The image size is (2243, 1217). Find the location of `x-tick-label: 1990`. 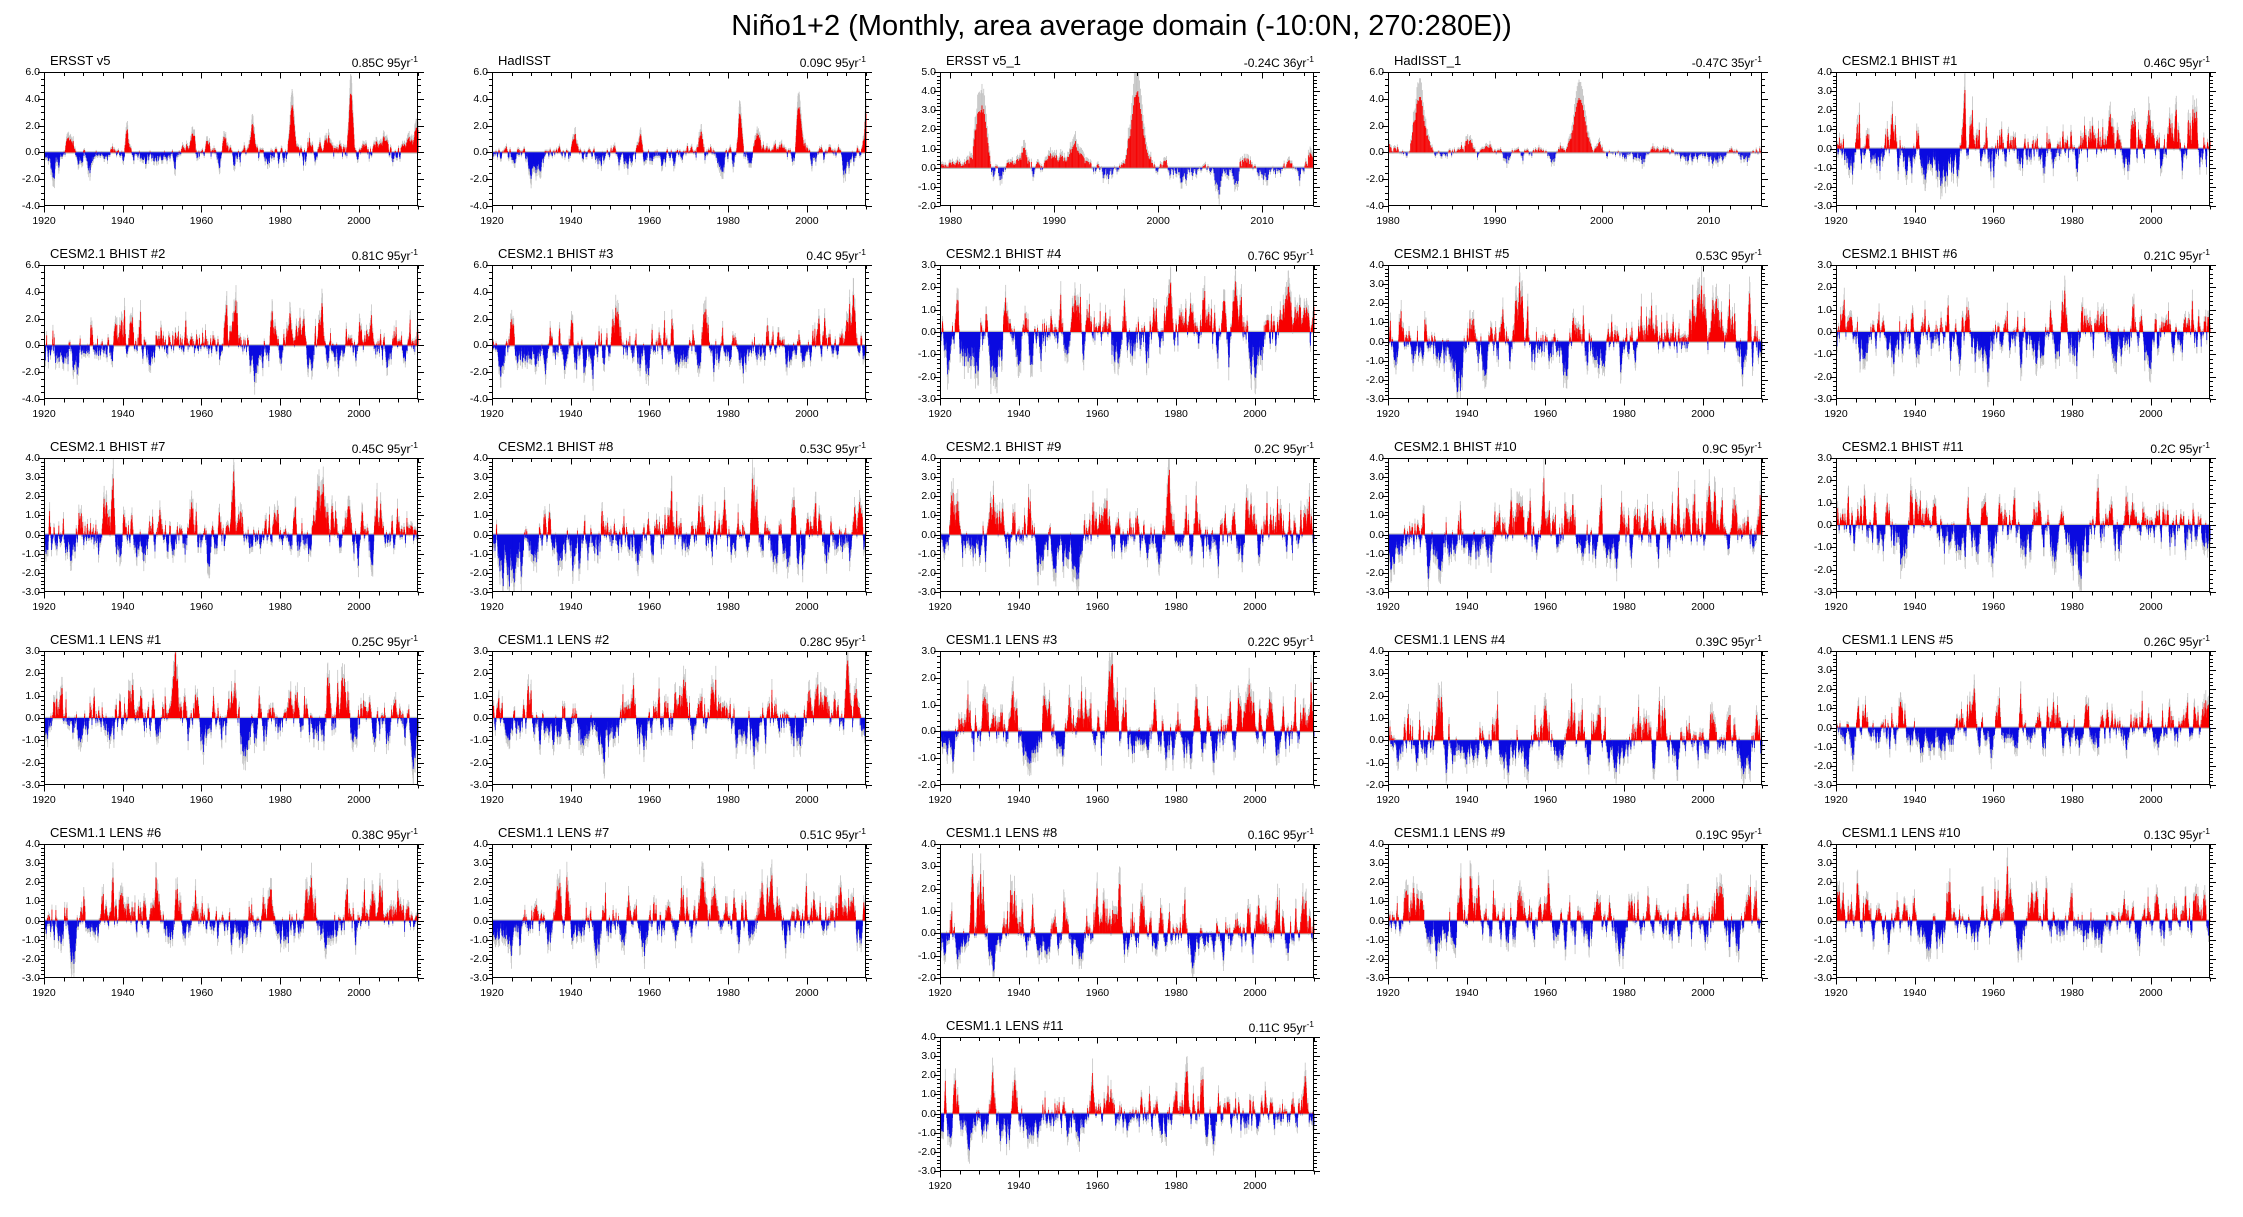

x-tick-label: 1990 is located at coordinates (1054, 221).